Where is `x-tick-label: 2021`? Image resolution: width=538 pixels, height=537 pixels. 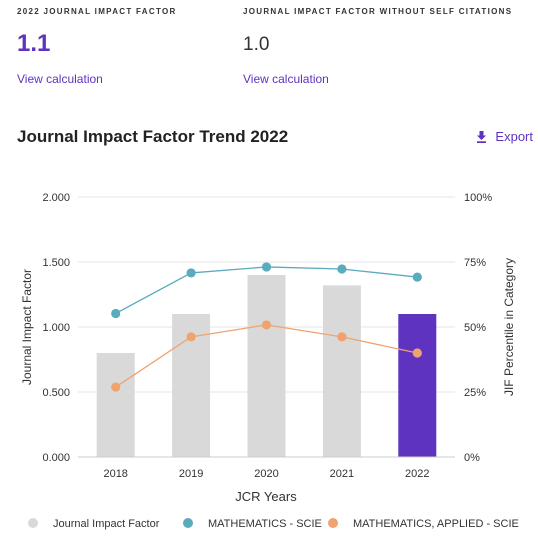
x-tick-label: 2021 is located at coordinates (342, 474).